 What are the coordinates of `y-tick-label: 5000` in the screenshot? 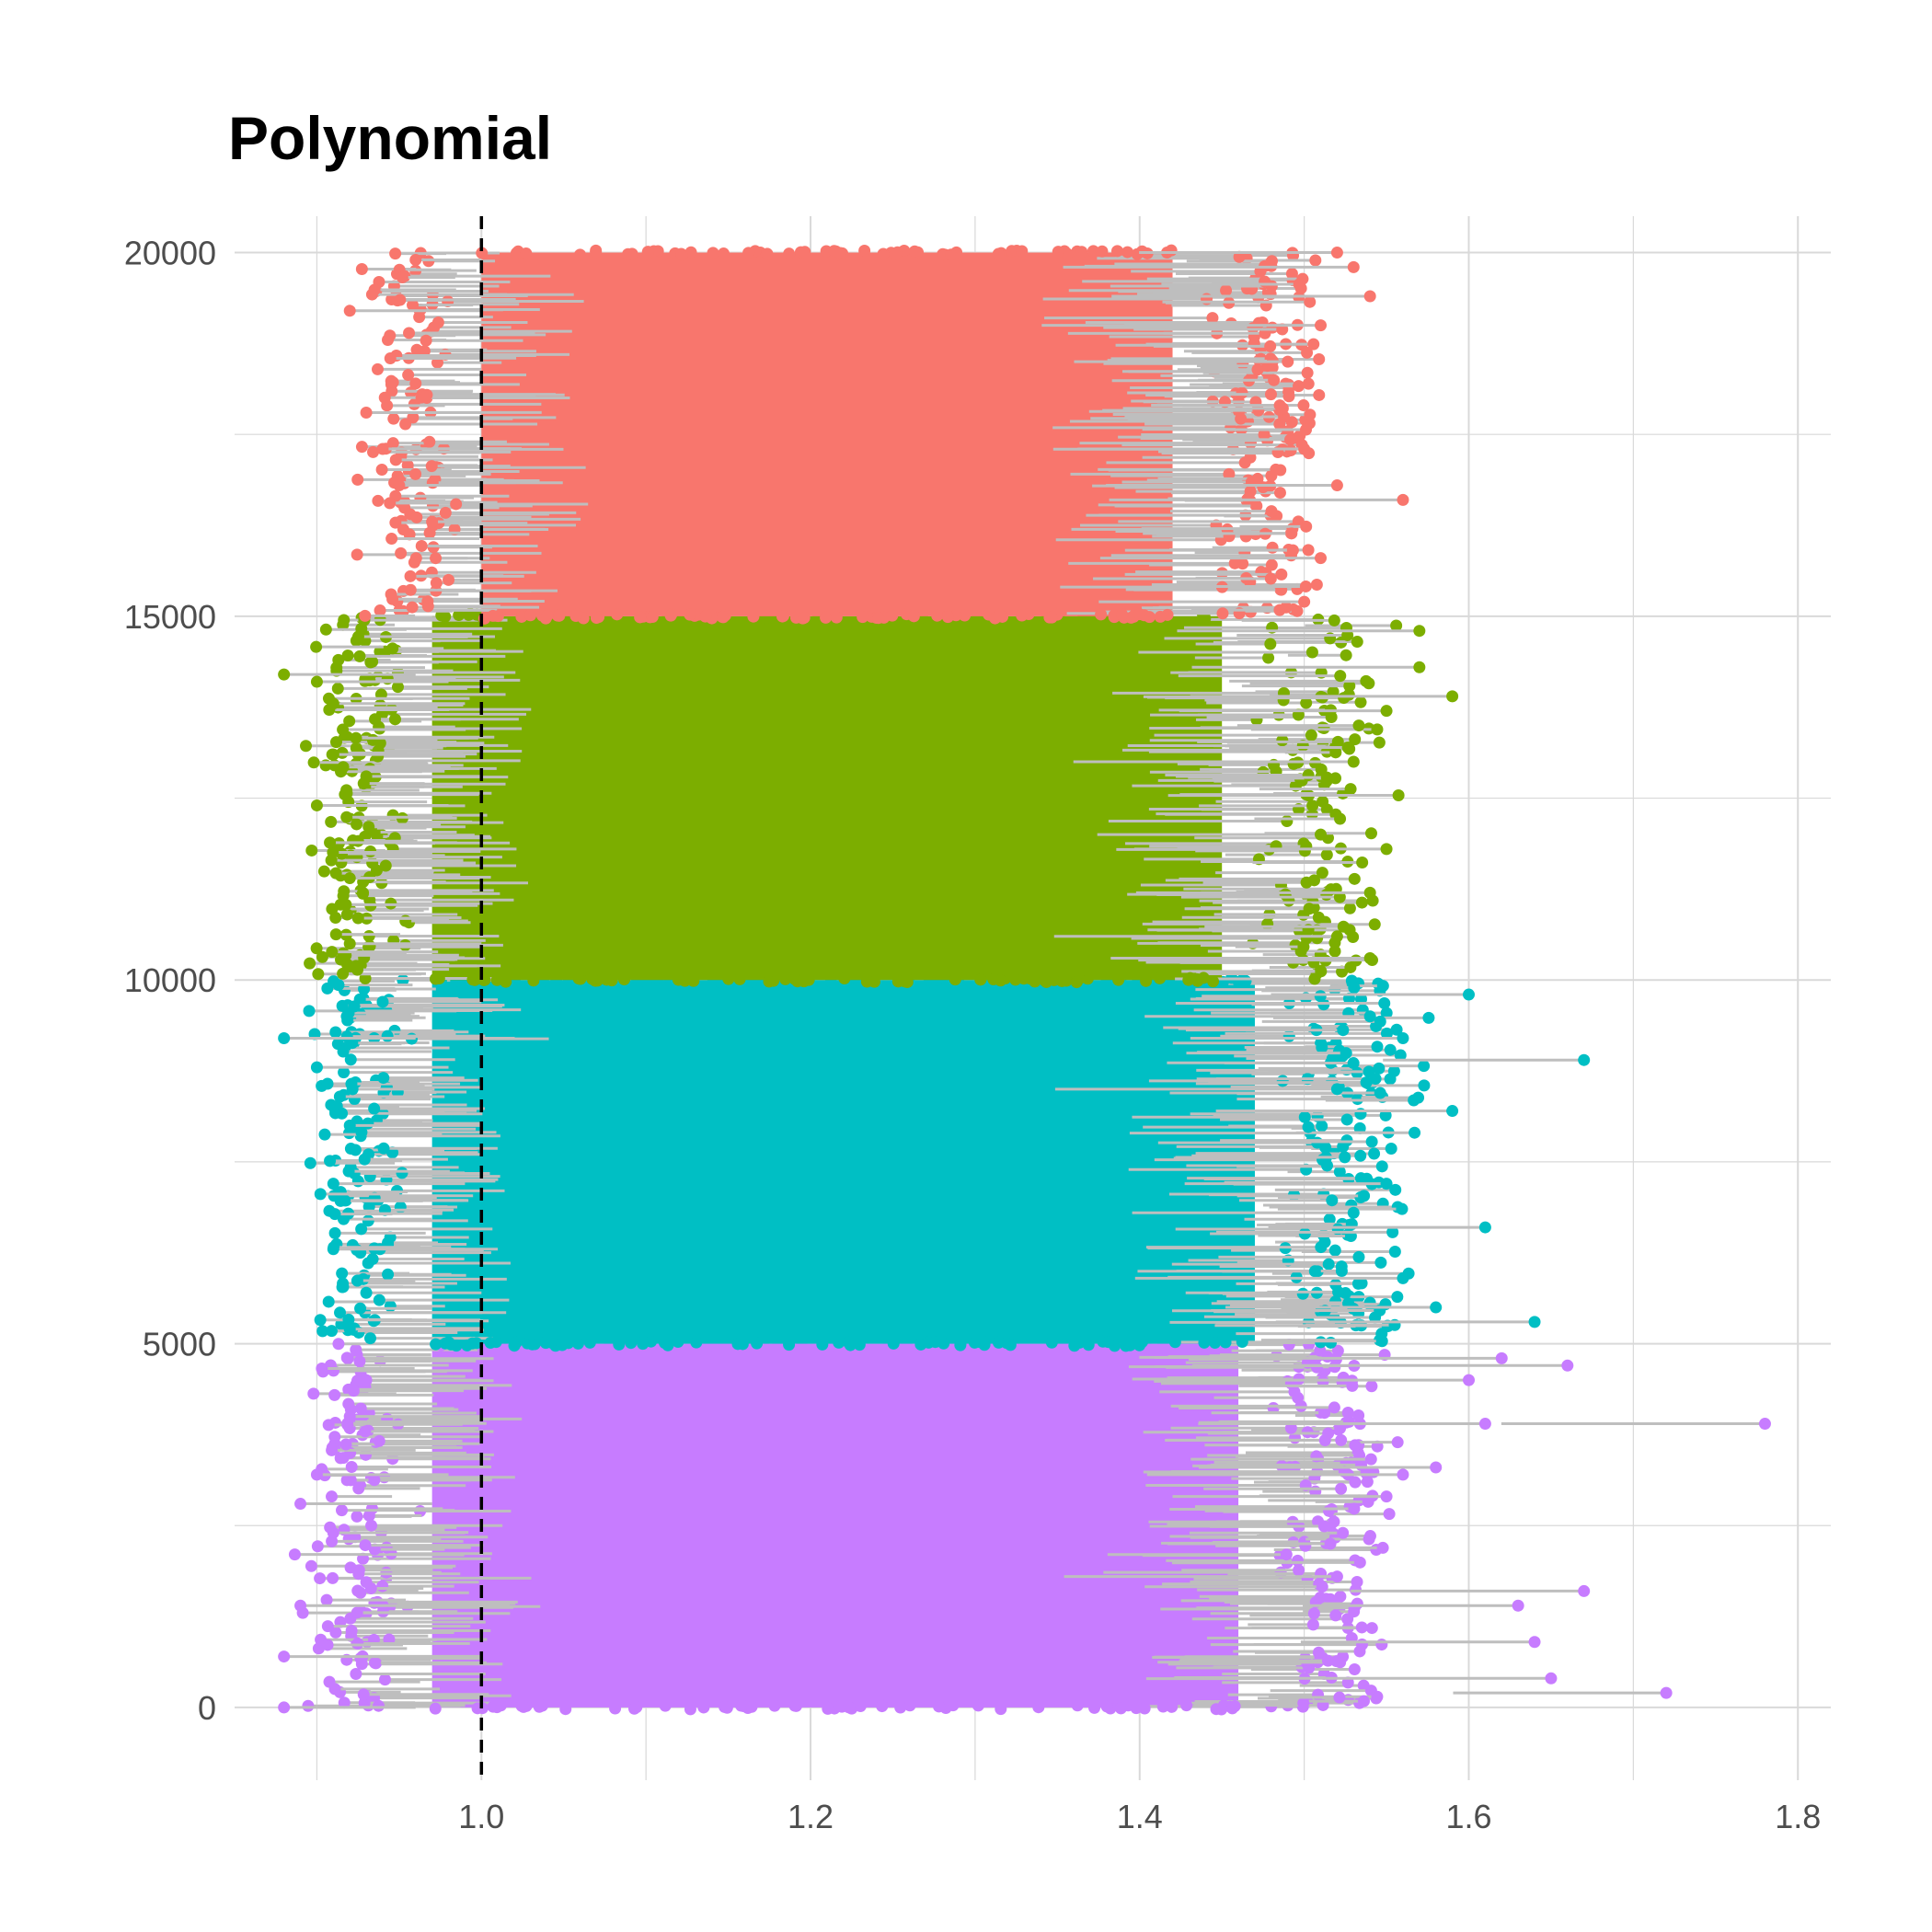 It's located at (179, 1344).